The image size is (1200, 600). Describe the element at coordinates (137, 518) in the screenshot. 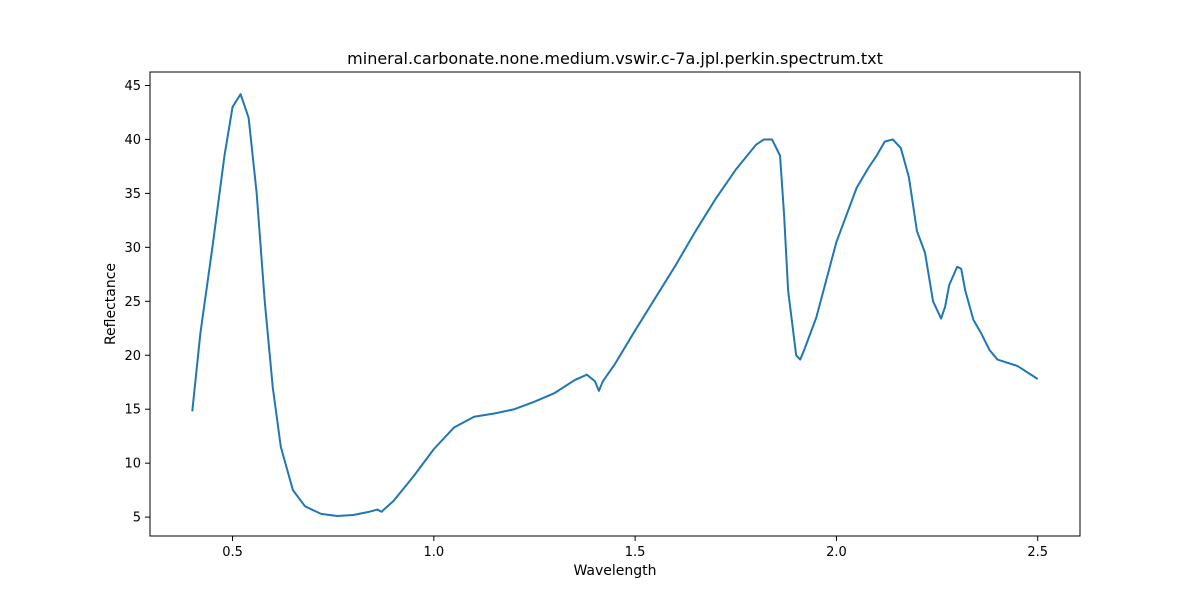

I see `y-tick-label: 5` at that location.